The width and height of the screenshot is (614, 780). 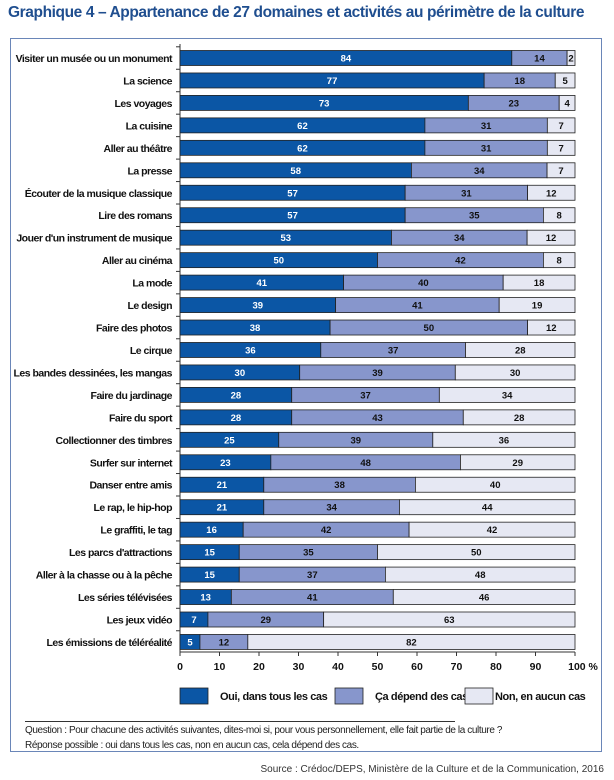 What do you see at coordinates (299, 667) in the screenshot?
I see `x-tick-label: 30` at bounding box center [299, 667].